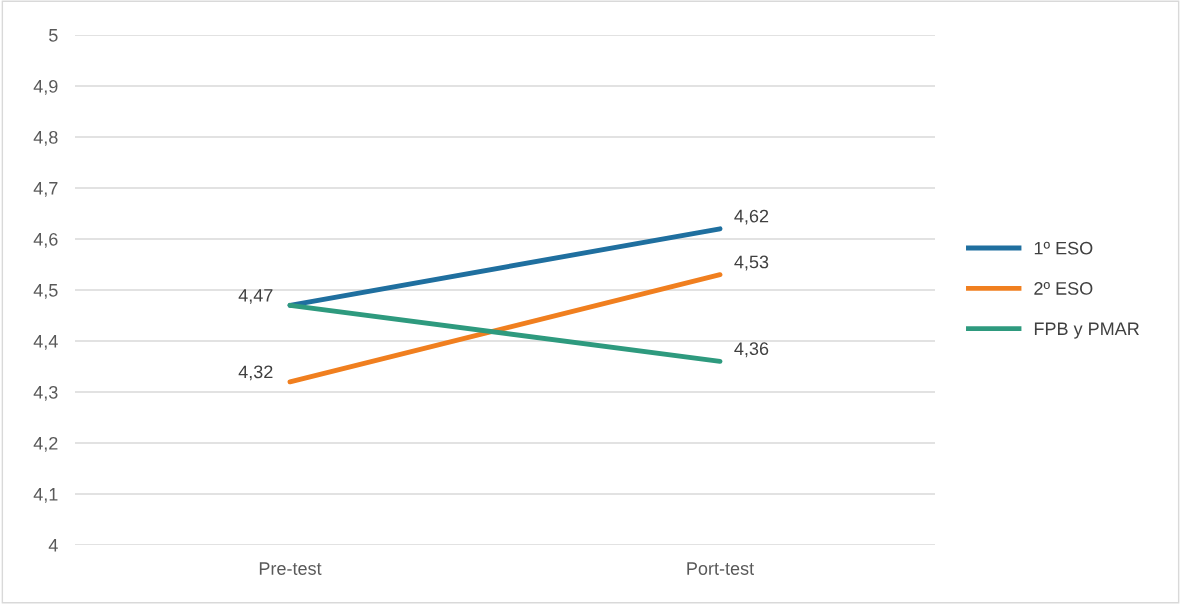  I want to click on data-label: 4,53, so click(751, 263).